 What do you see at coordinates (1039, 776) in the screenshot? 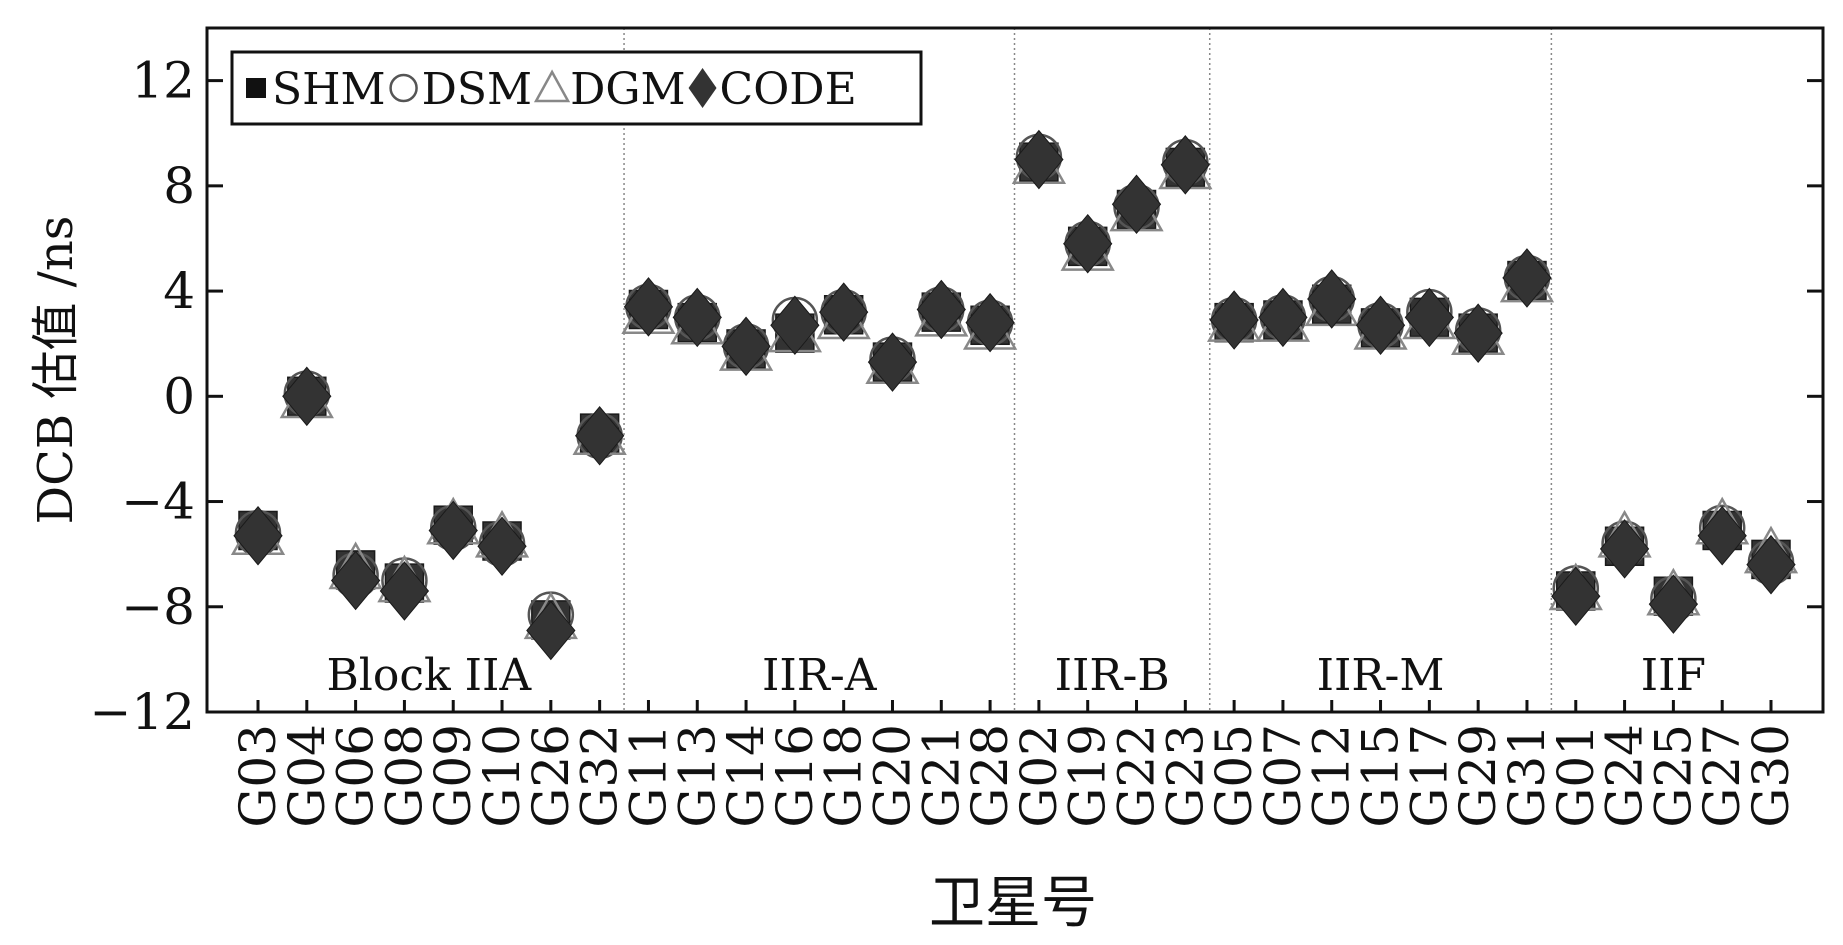
I see `x-tick-label: G02` at bounding box center [1039, 776].